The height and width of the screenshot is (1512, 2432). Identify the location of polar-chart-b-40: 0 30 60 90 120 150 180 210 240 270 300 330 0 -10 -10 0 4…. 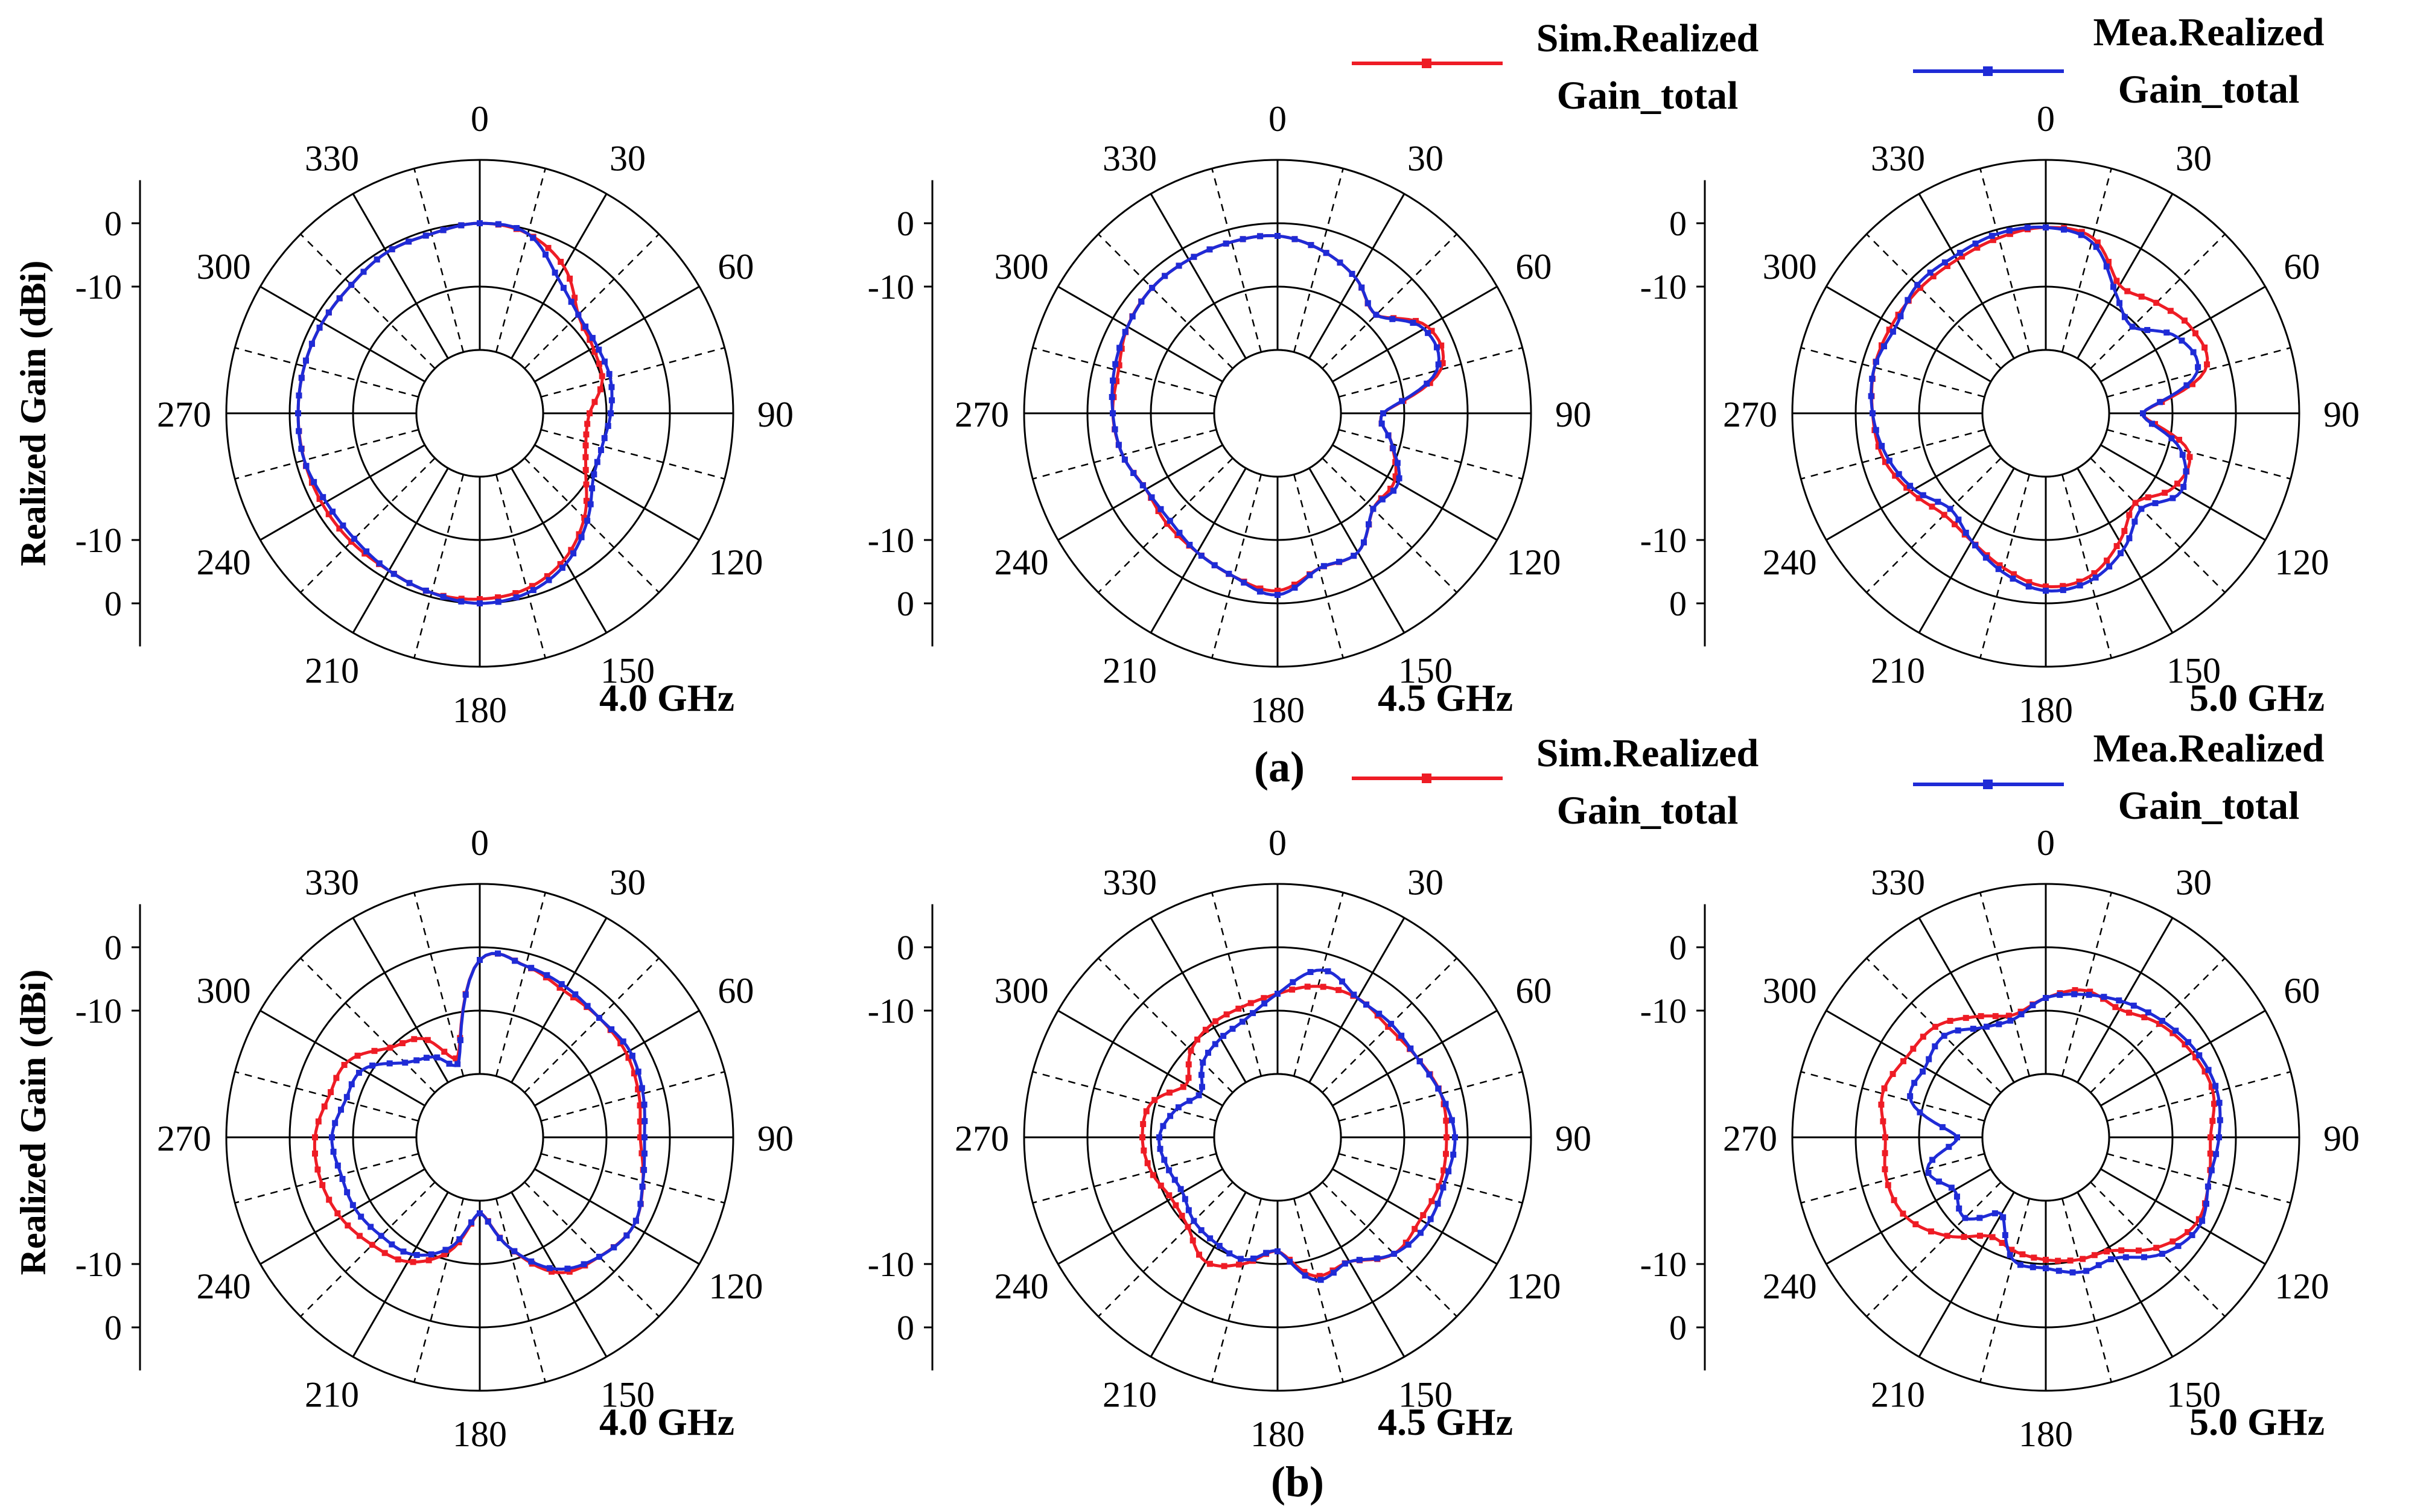
(435, 1138).